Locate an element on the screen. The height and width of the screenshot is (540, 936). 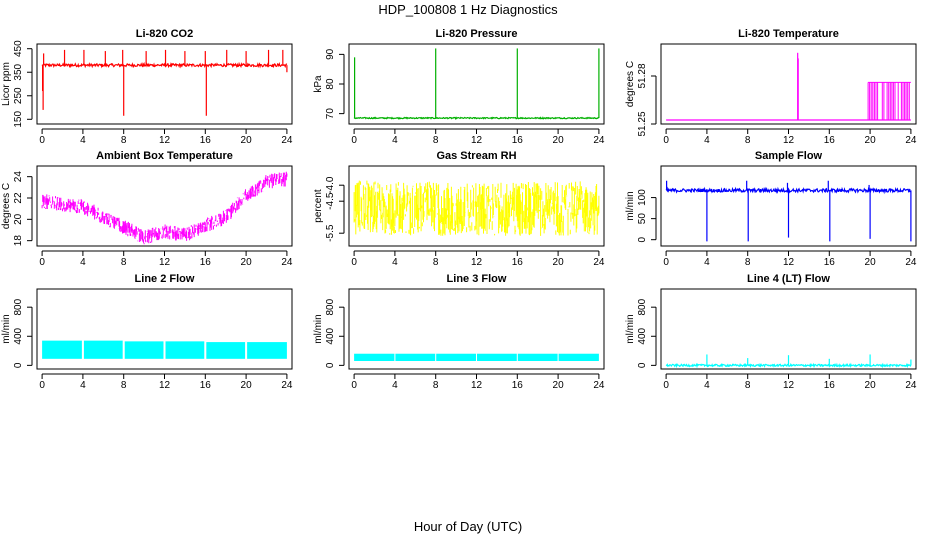
y-tick-label: 100 is located at coordinates (642, 197).